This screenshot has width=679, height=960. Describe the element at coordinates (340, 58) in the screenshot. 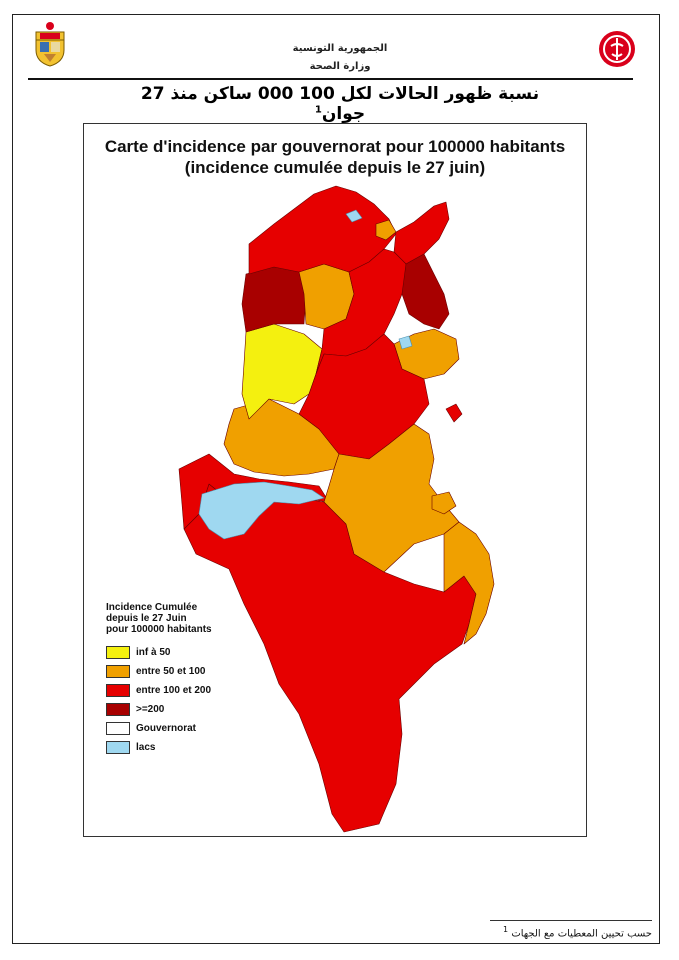

I see `ministry-header: الجمهورية التونسية وزارة الصحة` at that location.